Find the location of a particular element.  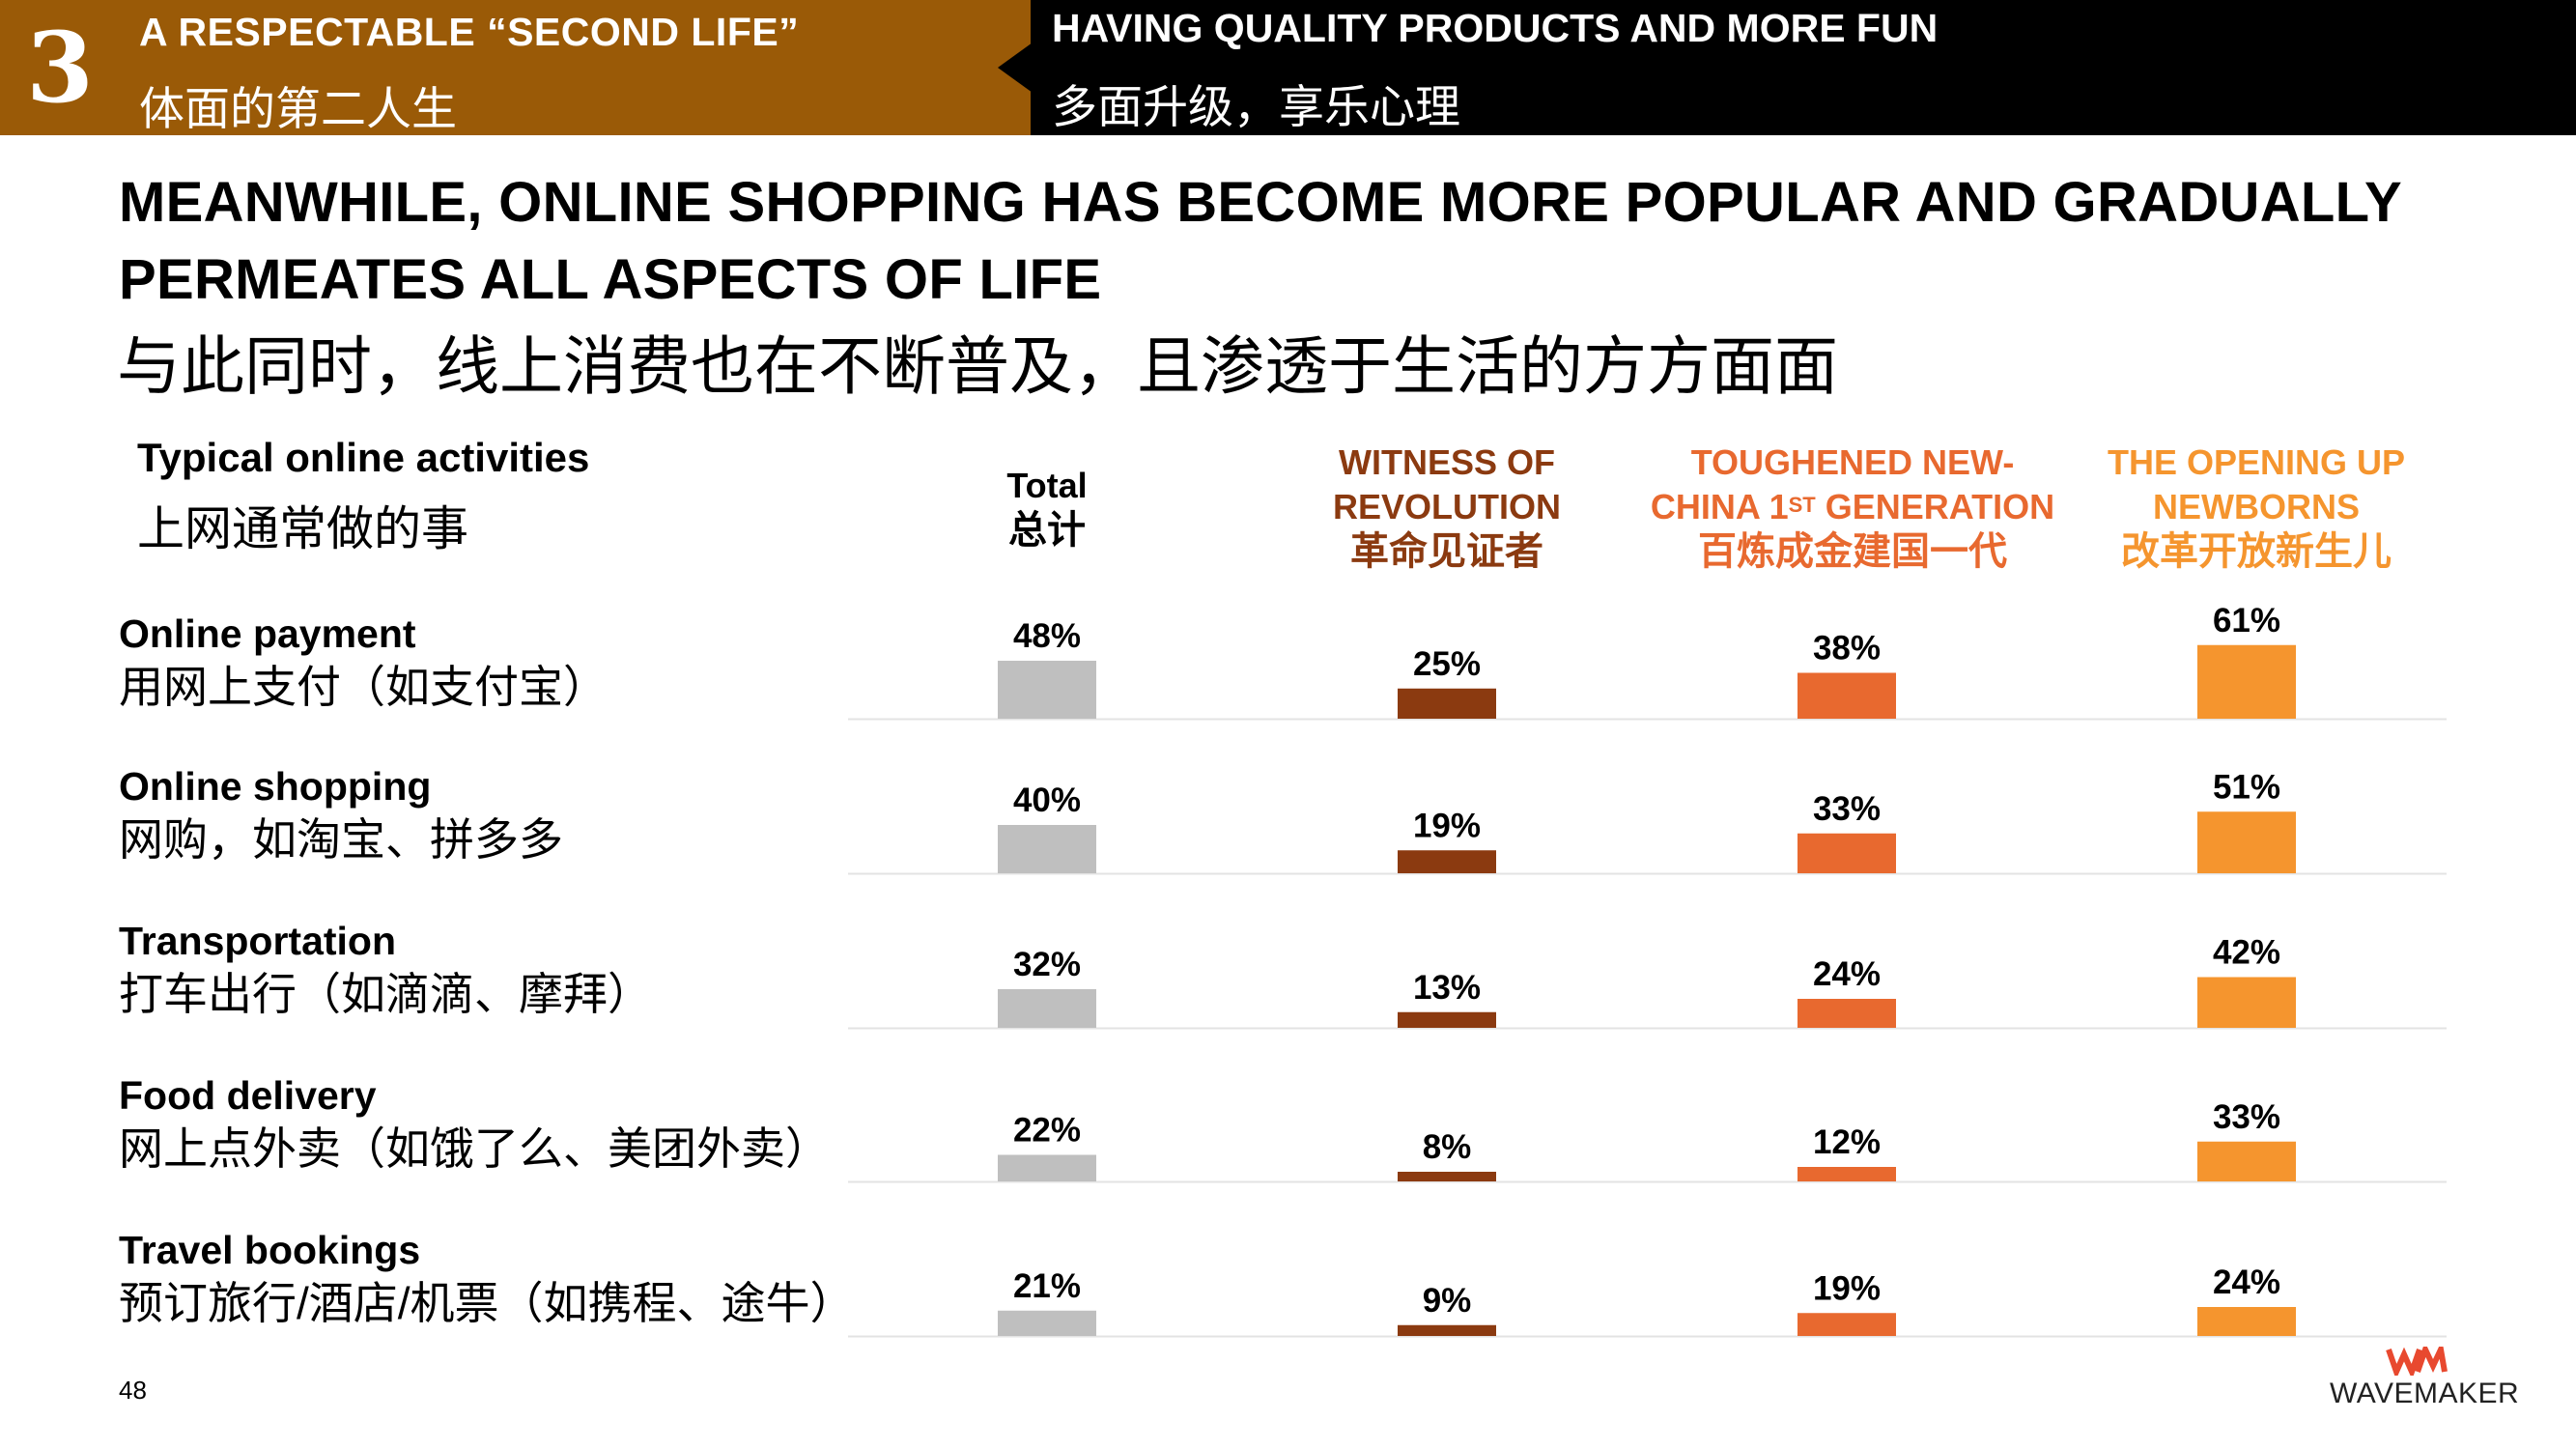

topic-title: HAVING QUALITY PRODUCTS AND MORE FUN is located at coordinates (1495, 28).